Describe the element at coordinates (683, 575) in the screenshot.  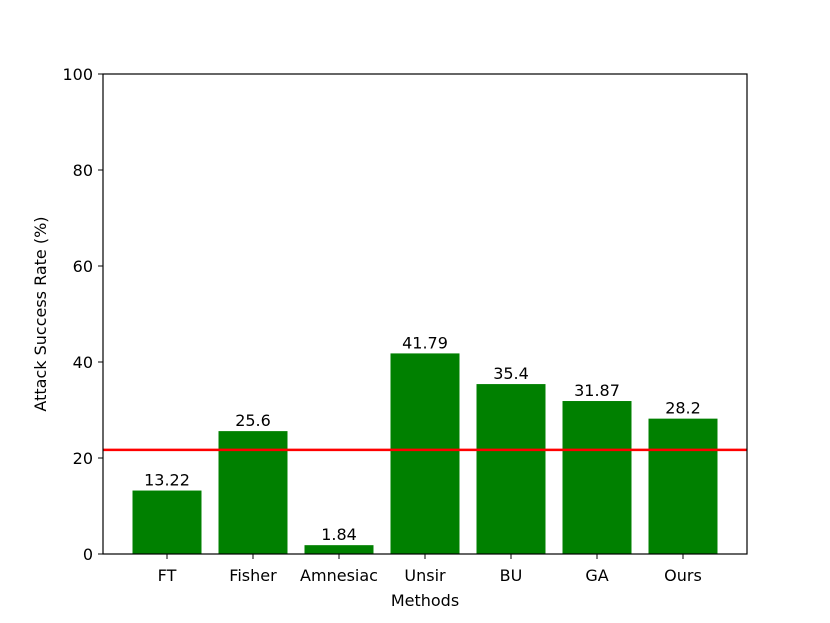
I see `x-tick-label: Ours` at that location.